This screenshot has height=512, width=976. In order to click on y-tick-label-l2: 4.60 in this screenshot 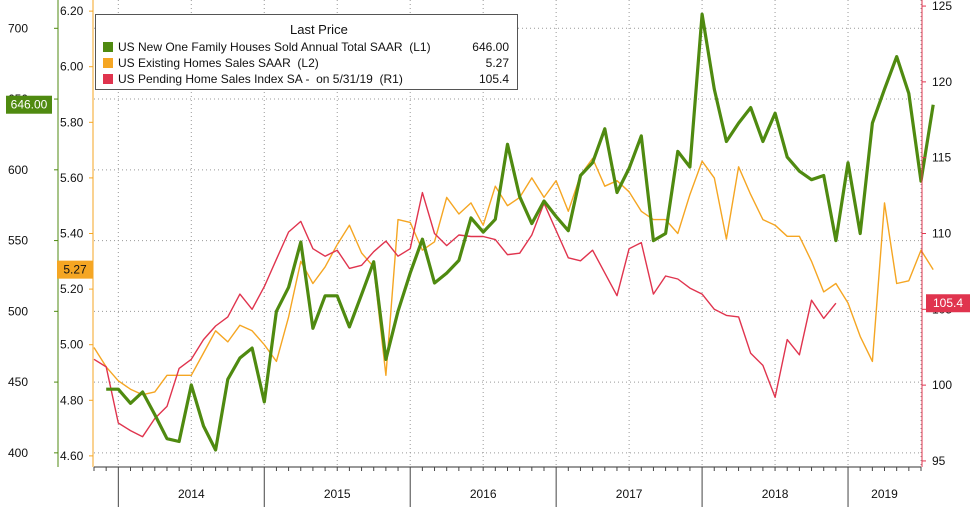, I will do `click(72, 456)`.